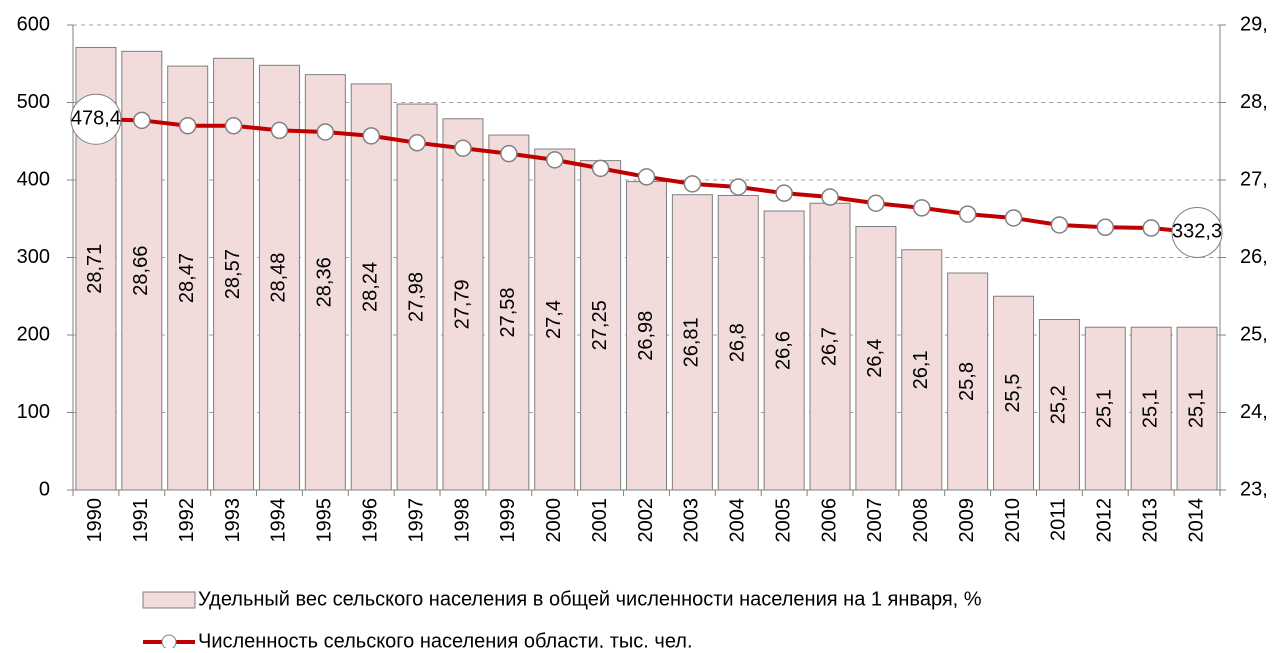  What do you see at coordinates (1254, 24) in the screenshot?
I see `y2-tick-label: 29,` at bounding box center [1254, 24].